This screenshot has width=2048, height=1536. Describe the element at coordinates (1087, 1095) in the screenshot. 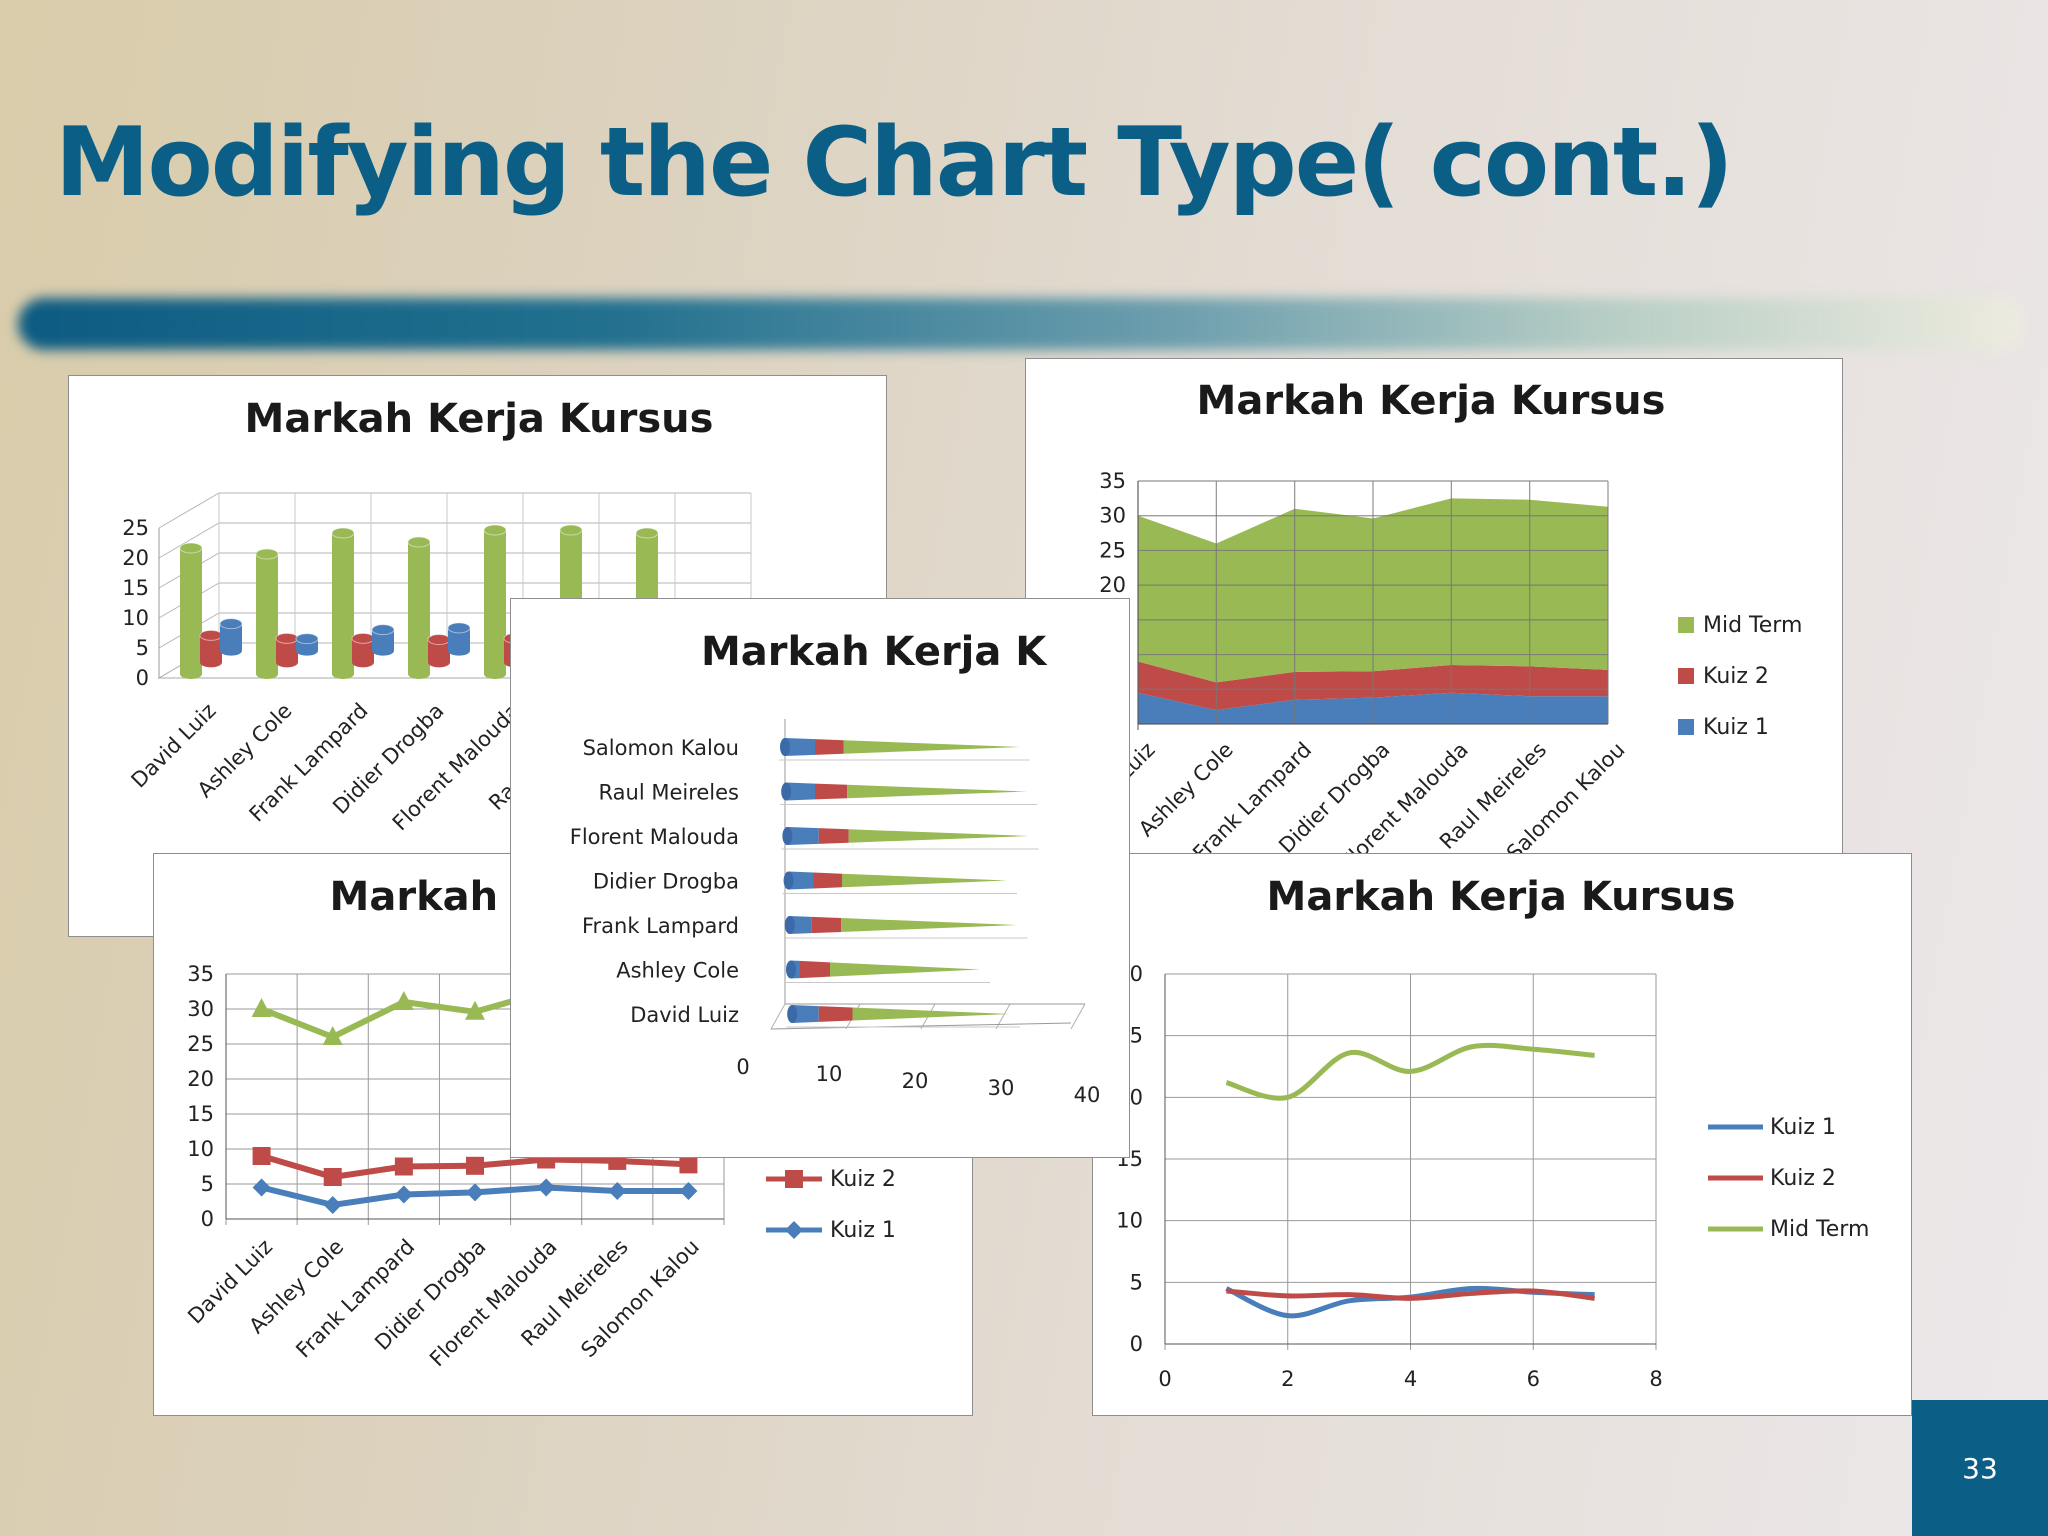

I see `x-tick-label: 40` at that location.